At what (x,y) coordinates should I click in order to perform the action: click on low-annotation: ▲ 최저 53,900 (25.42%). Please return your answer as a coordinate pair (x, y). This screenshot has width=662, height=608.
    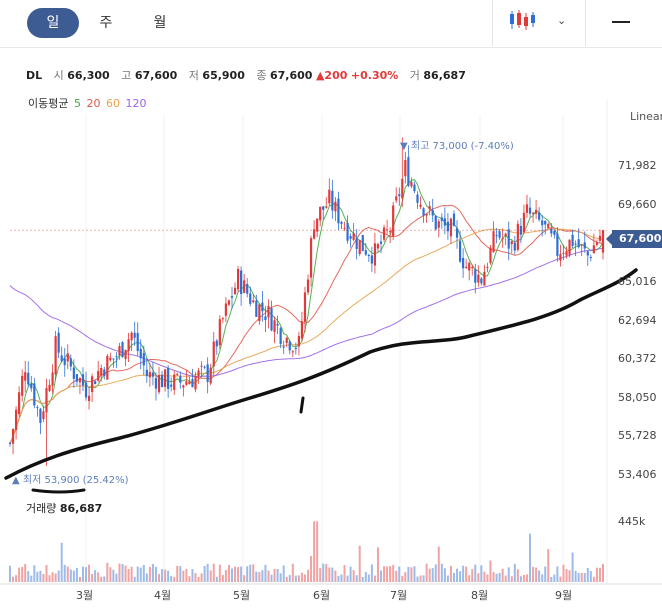
    Looking at the image, I should click on (70, 480).